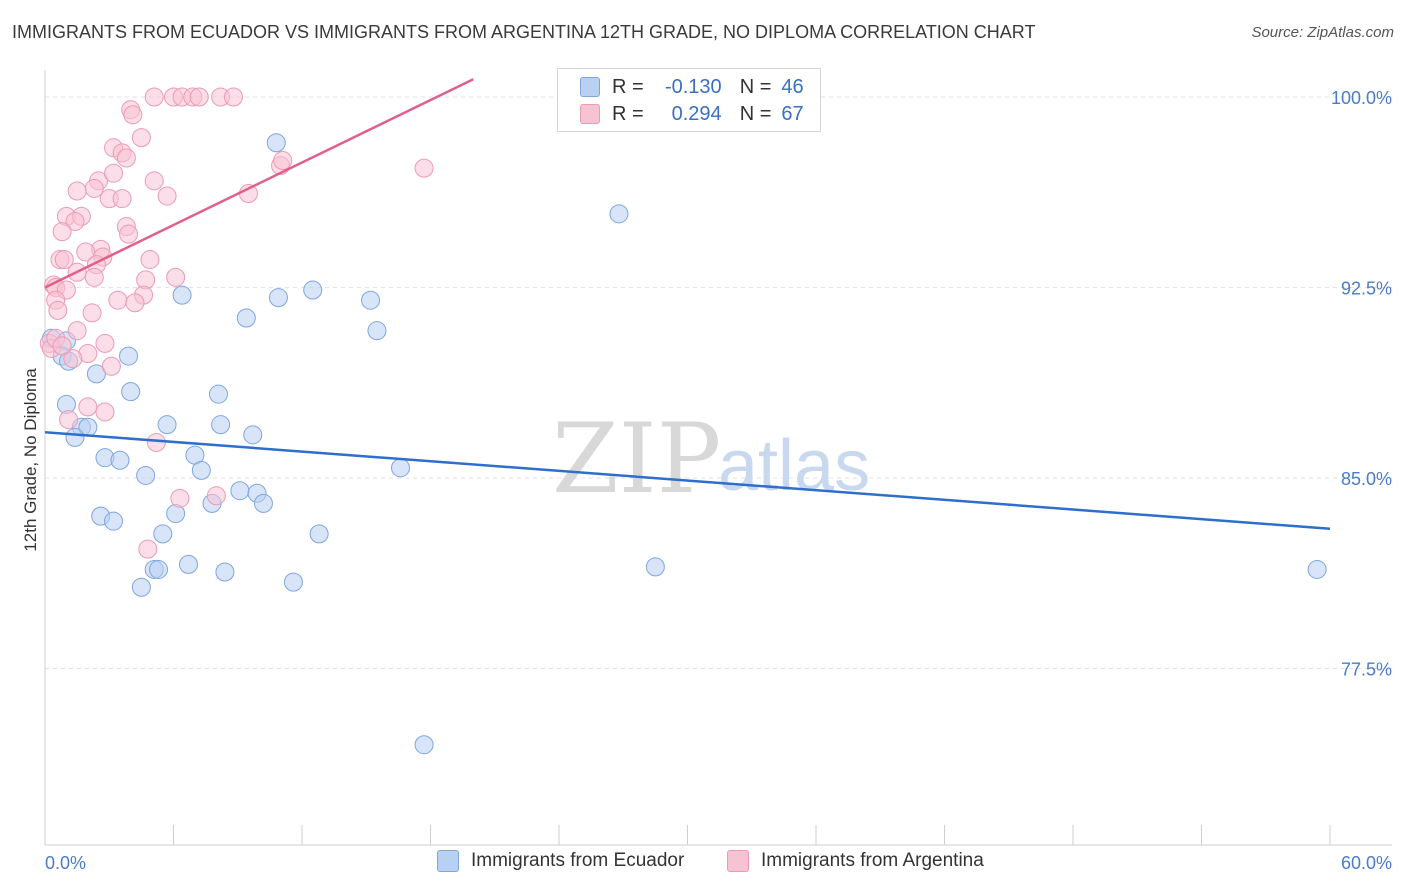 The height and width of the screenshot is (892, 1406). Describe the element at coordinates (792, 86) in the screenshot. I see `legend-n-value: 46` at that location.